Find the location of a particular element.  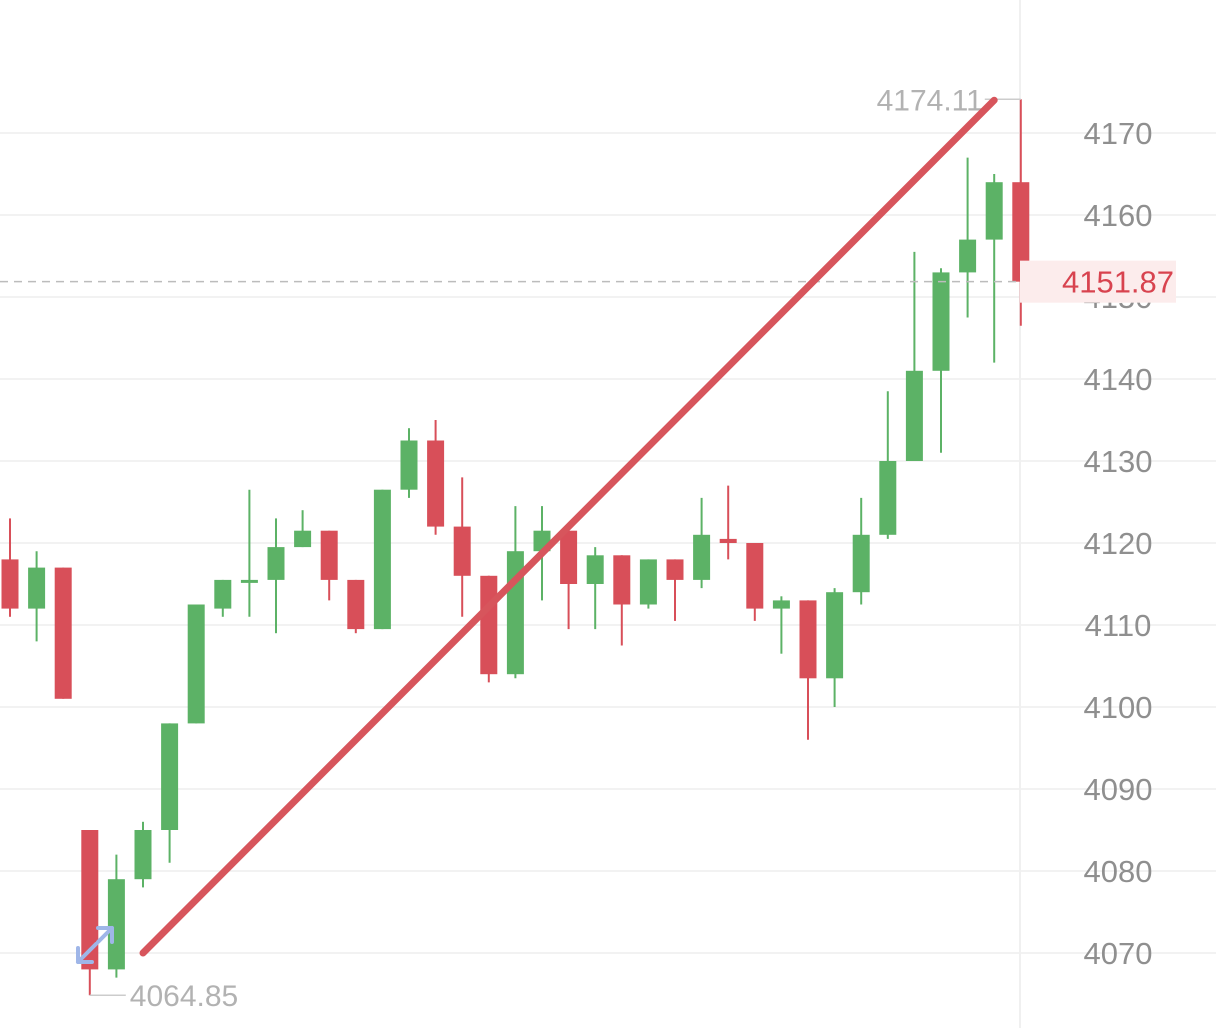

last-price-badge is located at coordinates (1098, 281).